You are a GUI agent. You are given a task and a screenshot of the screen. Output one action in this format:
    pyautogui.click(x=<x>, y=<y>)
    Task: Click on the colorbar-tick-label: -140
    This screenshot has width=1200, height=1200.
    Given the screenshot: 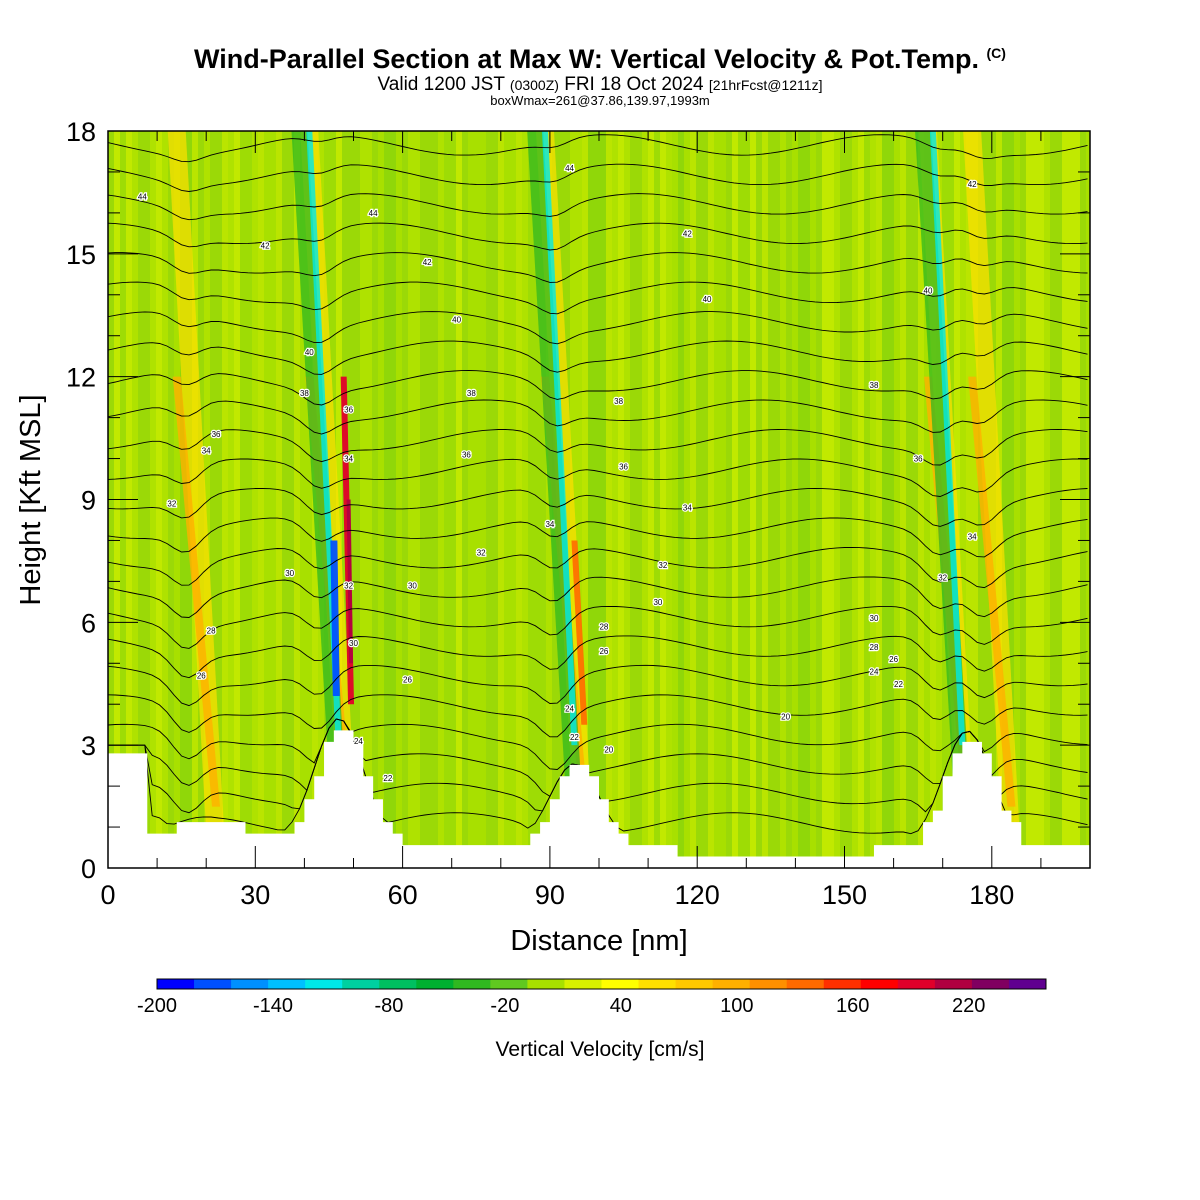 What is the action you would take?
    pyautogui.click(x=273, y=1006)
    